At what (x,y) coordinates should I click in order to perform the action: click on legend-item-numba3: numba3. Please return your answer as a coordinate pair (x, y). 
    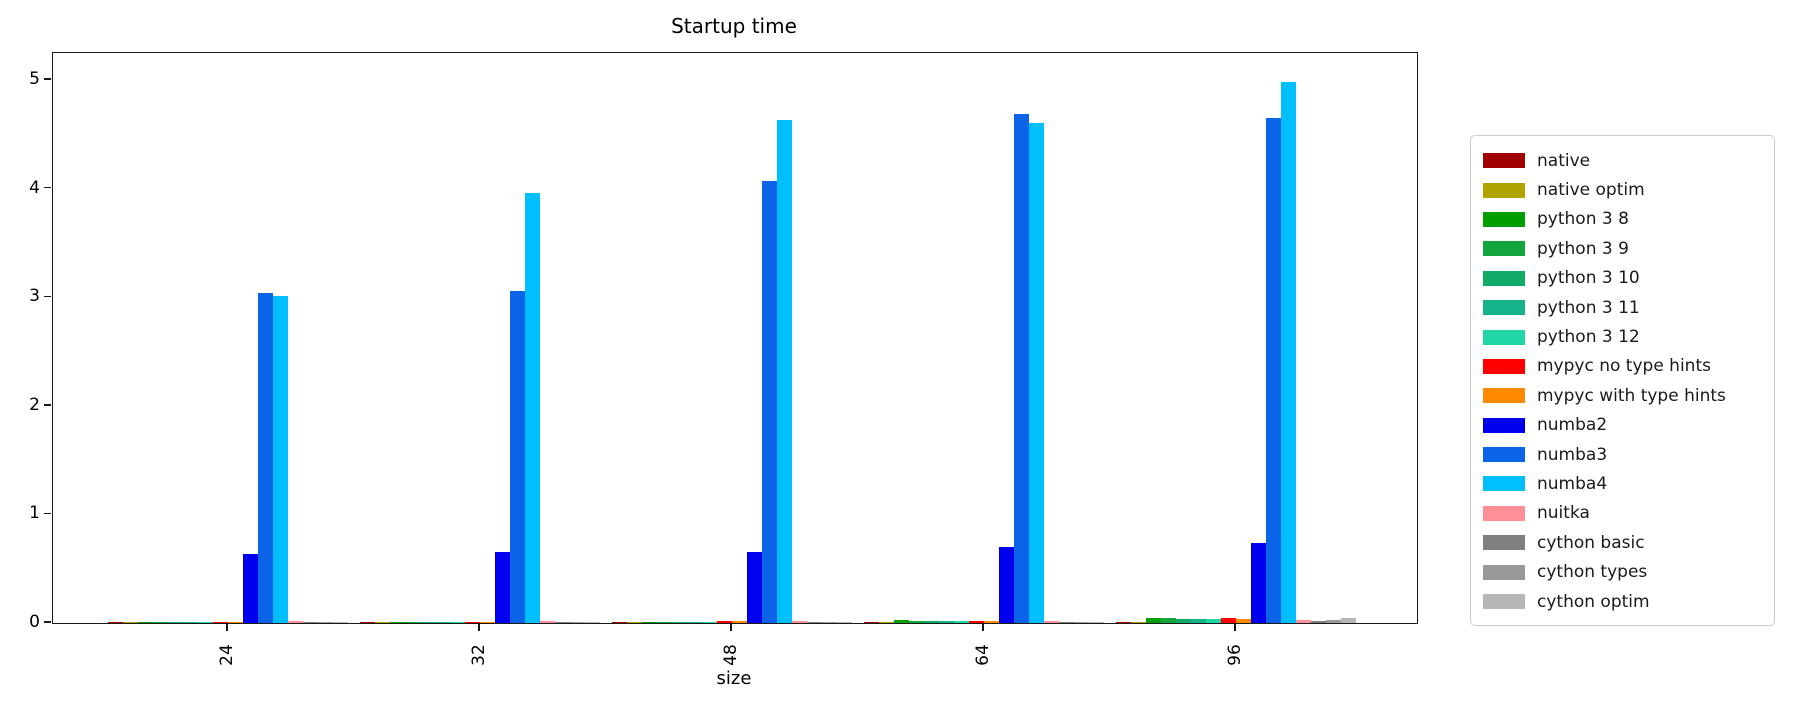
    Looking at the image, I should click on (1628, 454).